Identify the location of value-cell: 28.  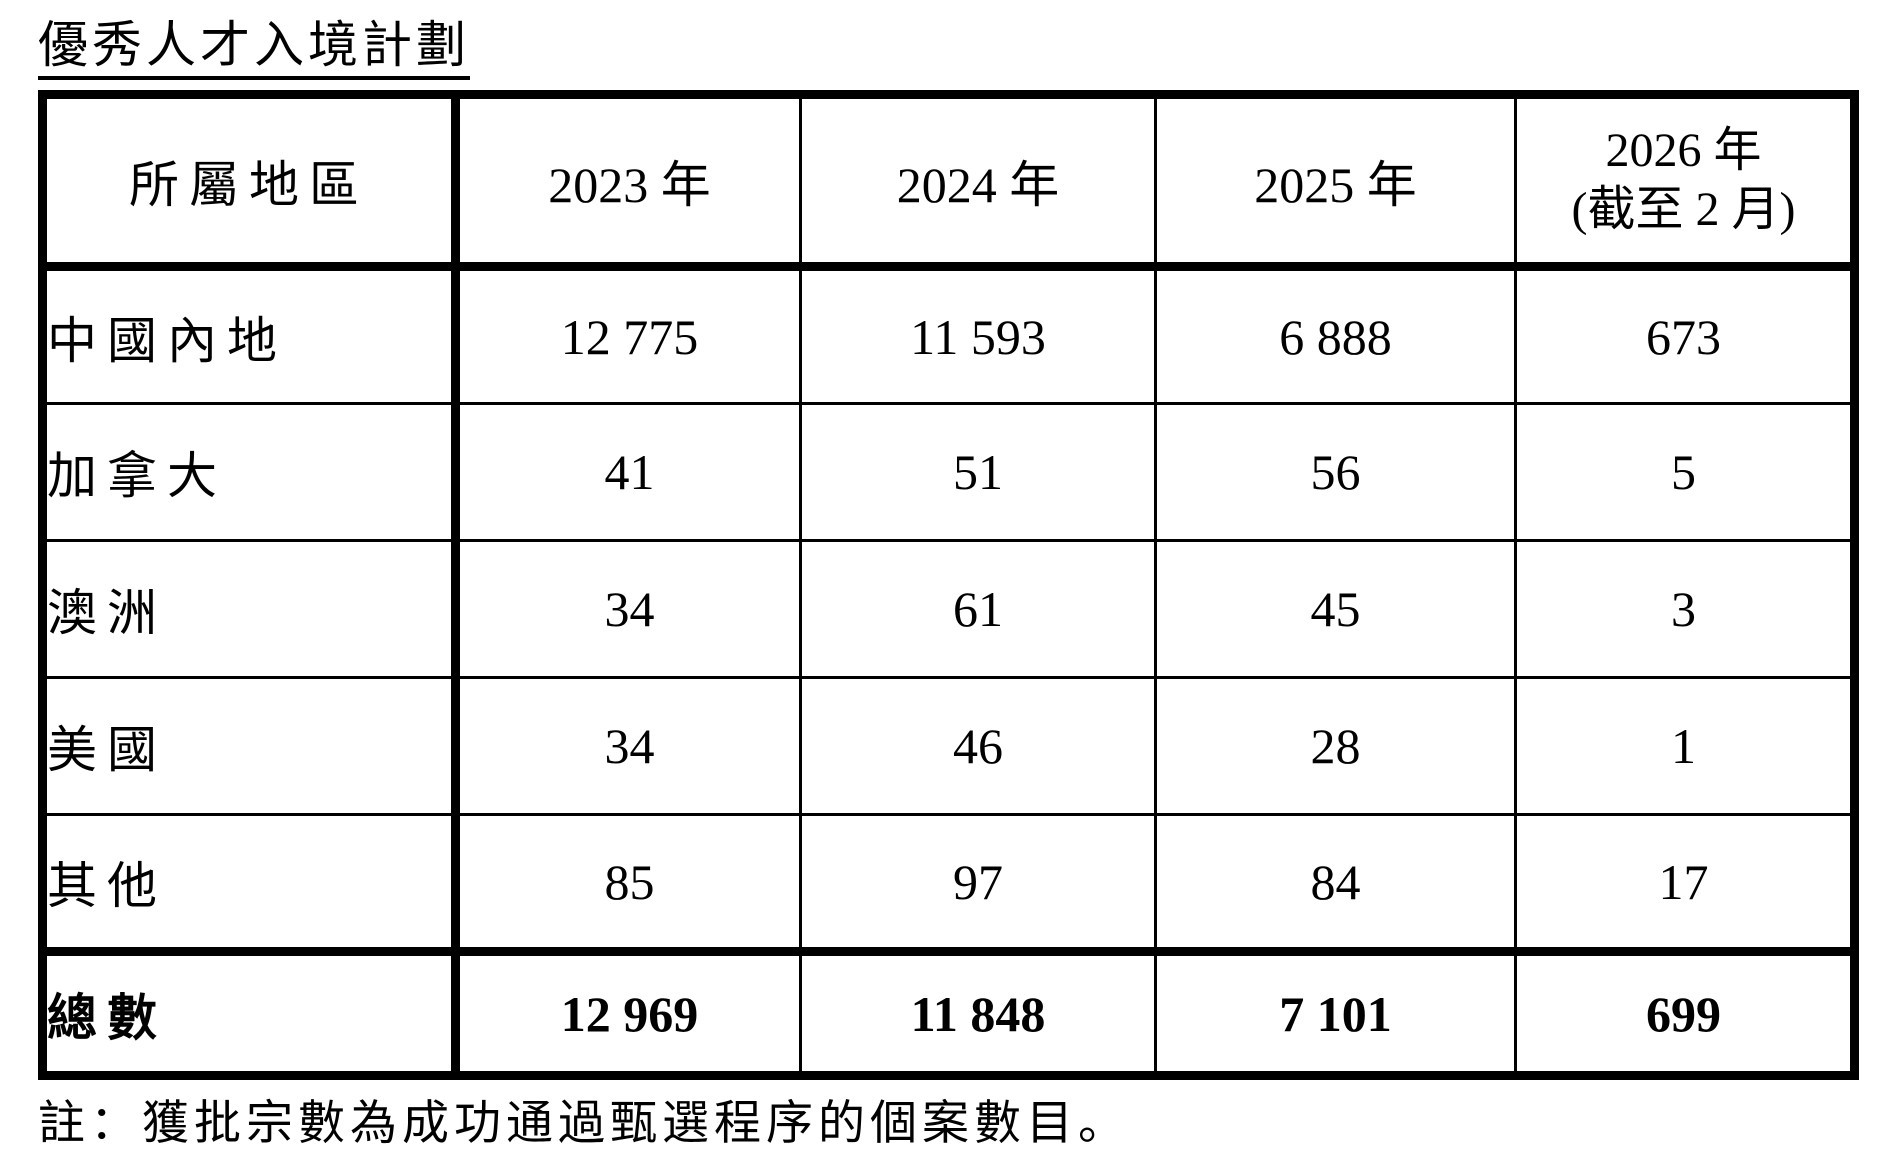
(1335, 746).